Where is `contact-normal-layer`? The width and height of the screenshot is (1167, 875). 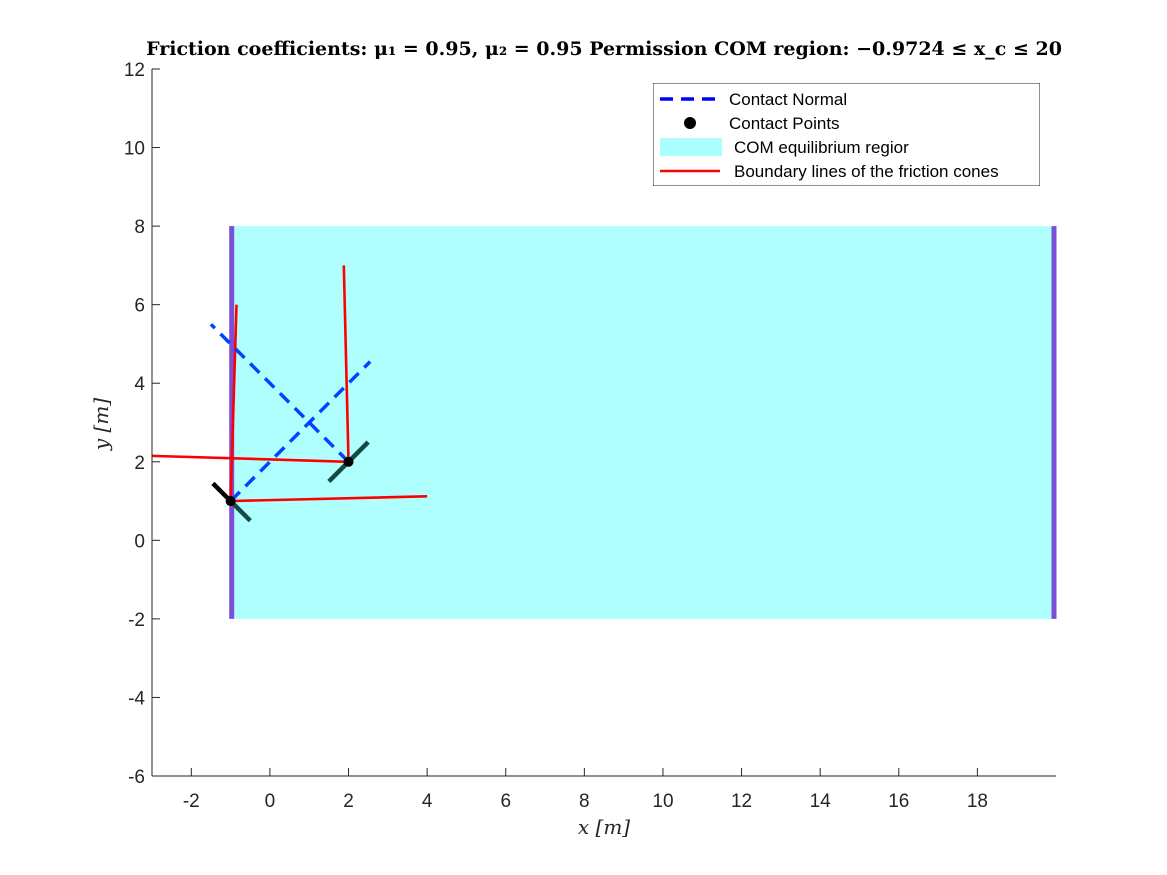 contact-normal-layer is located at coordinates (290, 413).